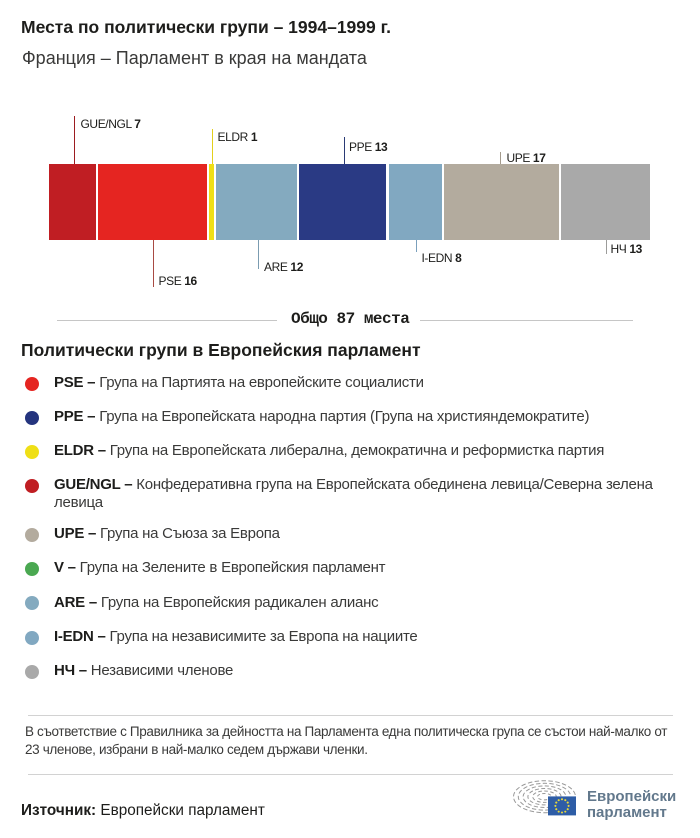 The height and width of the screenshot is (838, 700). What do you see at coordinates (627, 812) in the screenshot?
I see `svg-text: парламент` at bounding box center [627, 812].